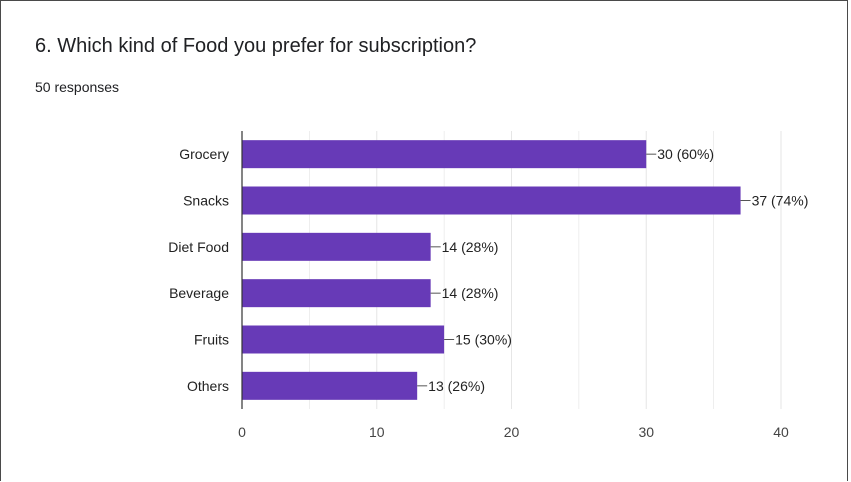  I want to click on data-label: 15 (30%), so click(483, 340).